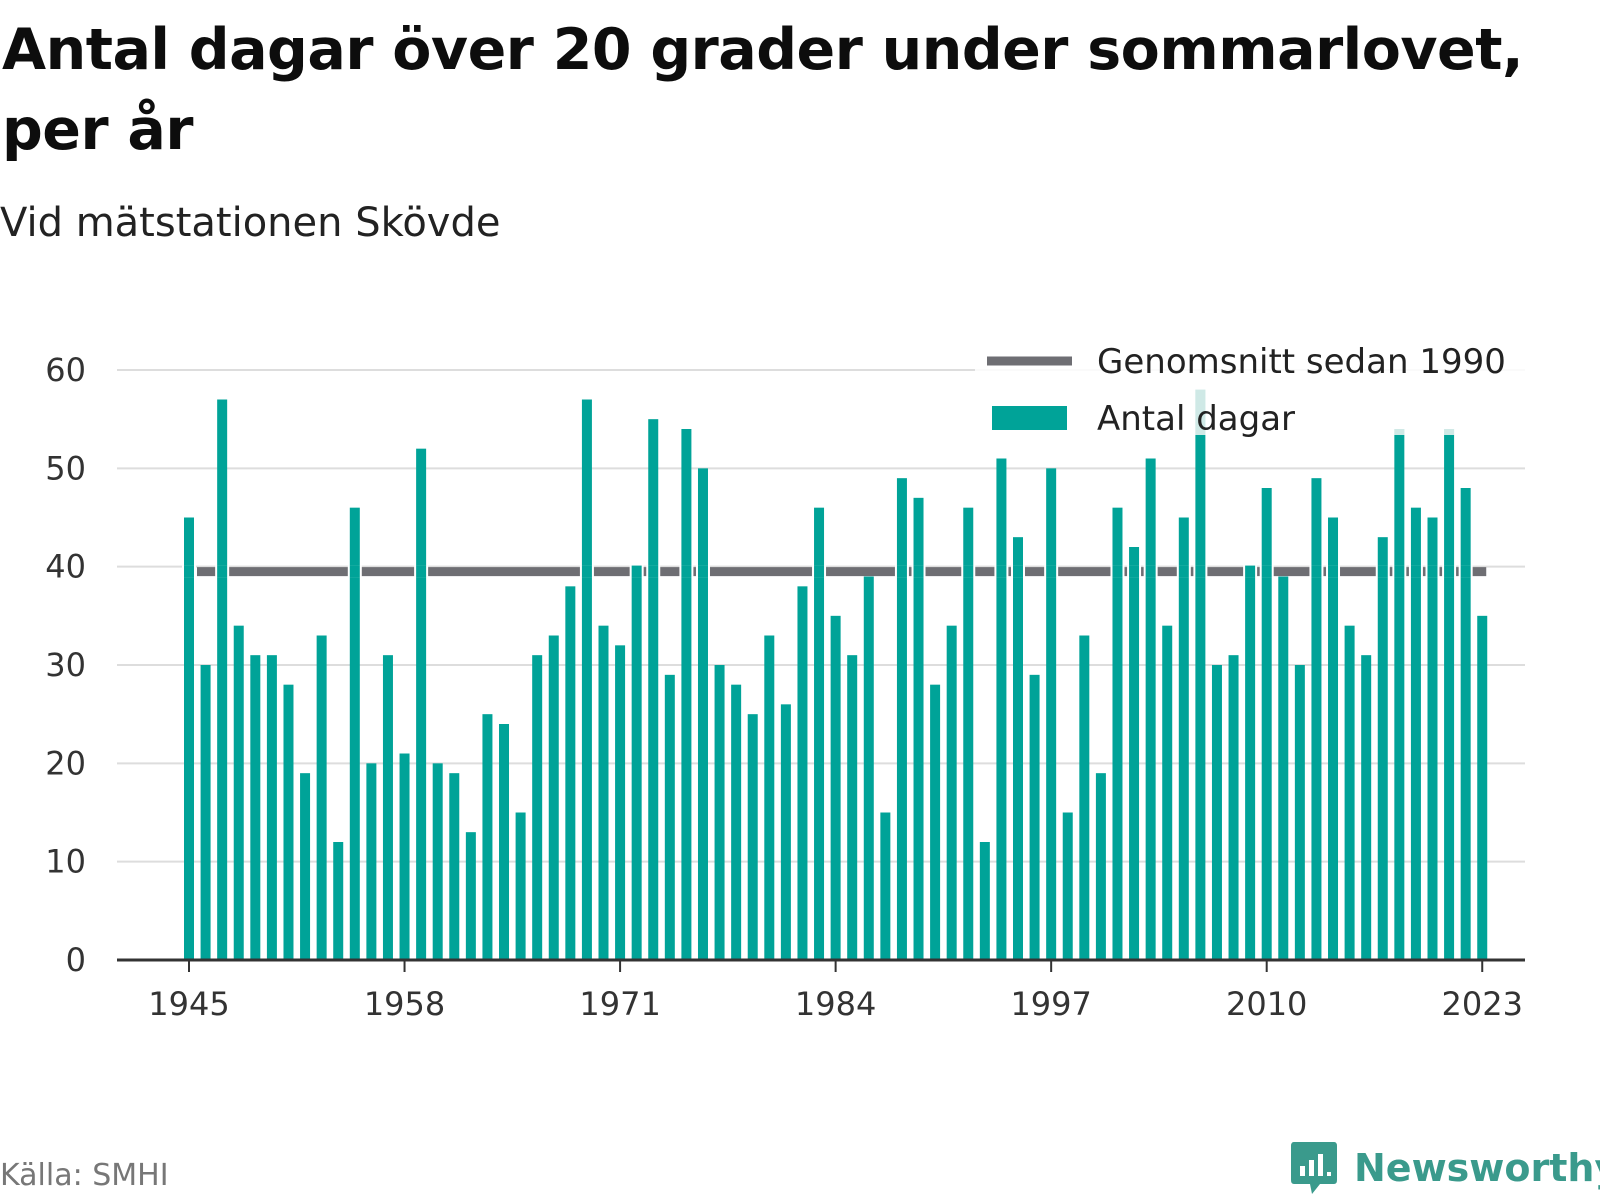 The image size is (1600, 1200). Describe the element at coordinates (65, 370) in the screenshot. I see `y-tick-label: 60` at that location.